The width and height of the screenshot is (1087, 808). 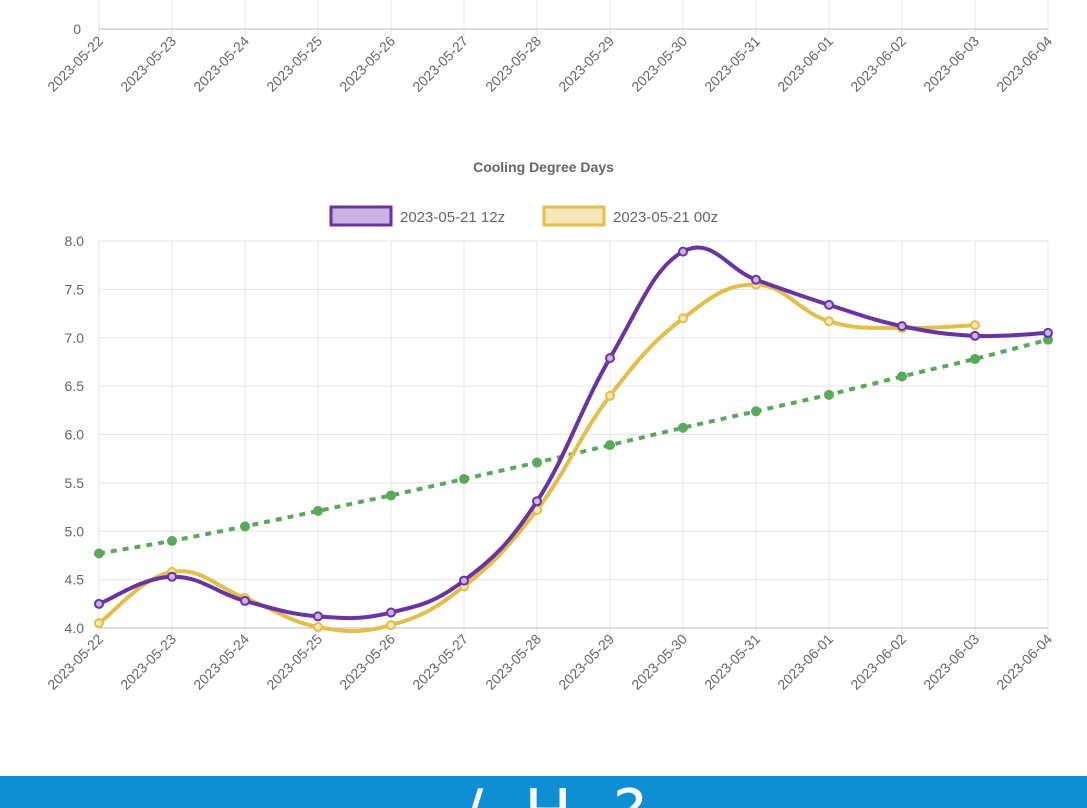 I want to click on footer-bar: · / H ?, so click(x=543, y=792).